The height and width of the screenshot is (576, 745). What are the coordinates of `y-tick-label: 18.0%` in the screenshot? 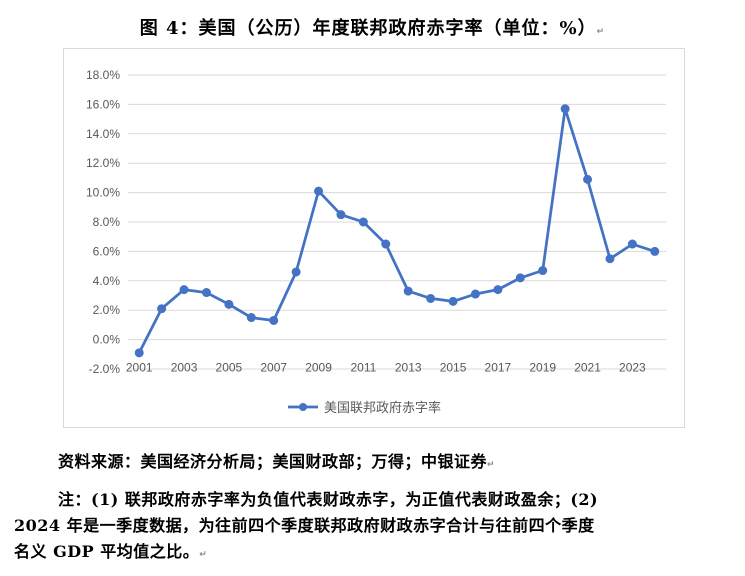 It's located at (103, 75).